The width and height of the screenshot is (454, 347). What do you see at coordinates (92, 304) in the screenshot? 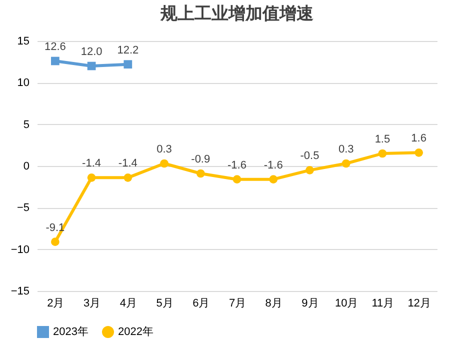
I see `x-tick-label: 3月` at bounding box center [92, 304].